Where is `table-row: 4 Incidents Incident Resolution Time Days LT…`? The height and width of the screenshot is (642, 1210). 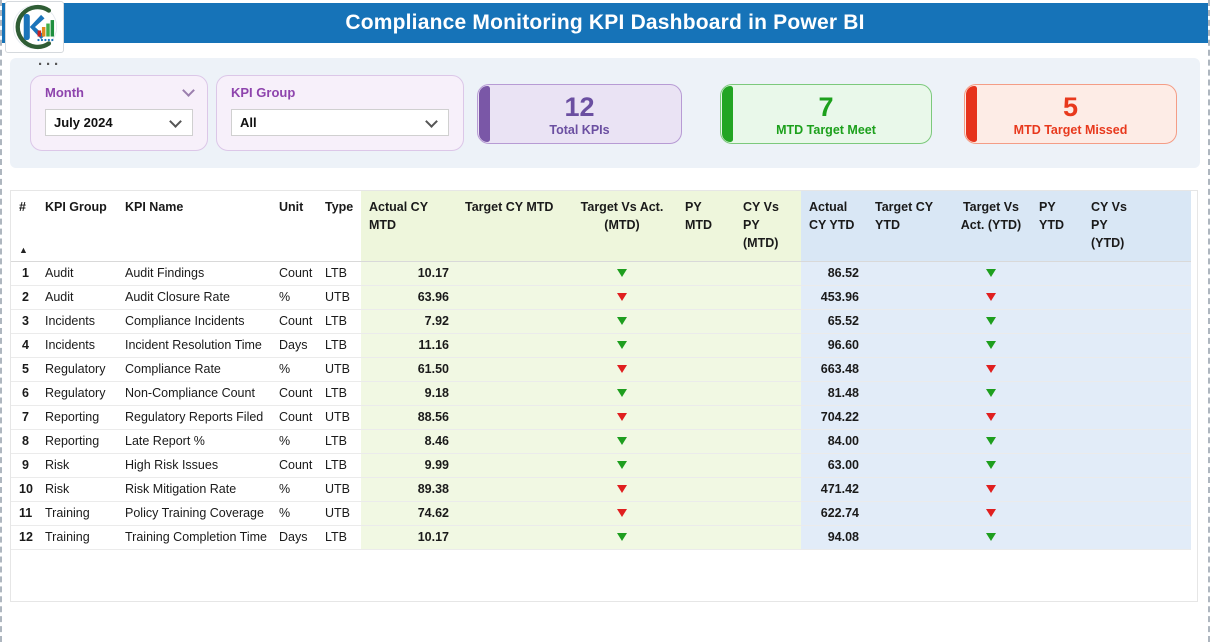 table-row: 4 Incidents Incident Resolution Time Days LT… is located at coordinates (601, 345).